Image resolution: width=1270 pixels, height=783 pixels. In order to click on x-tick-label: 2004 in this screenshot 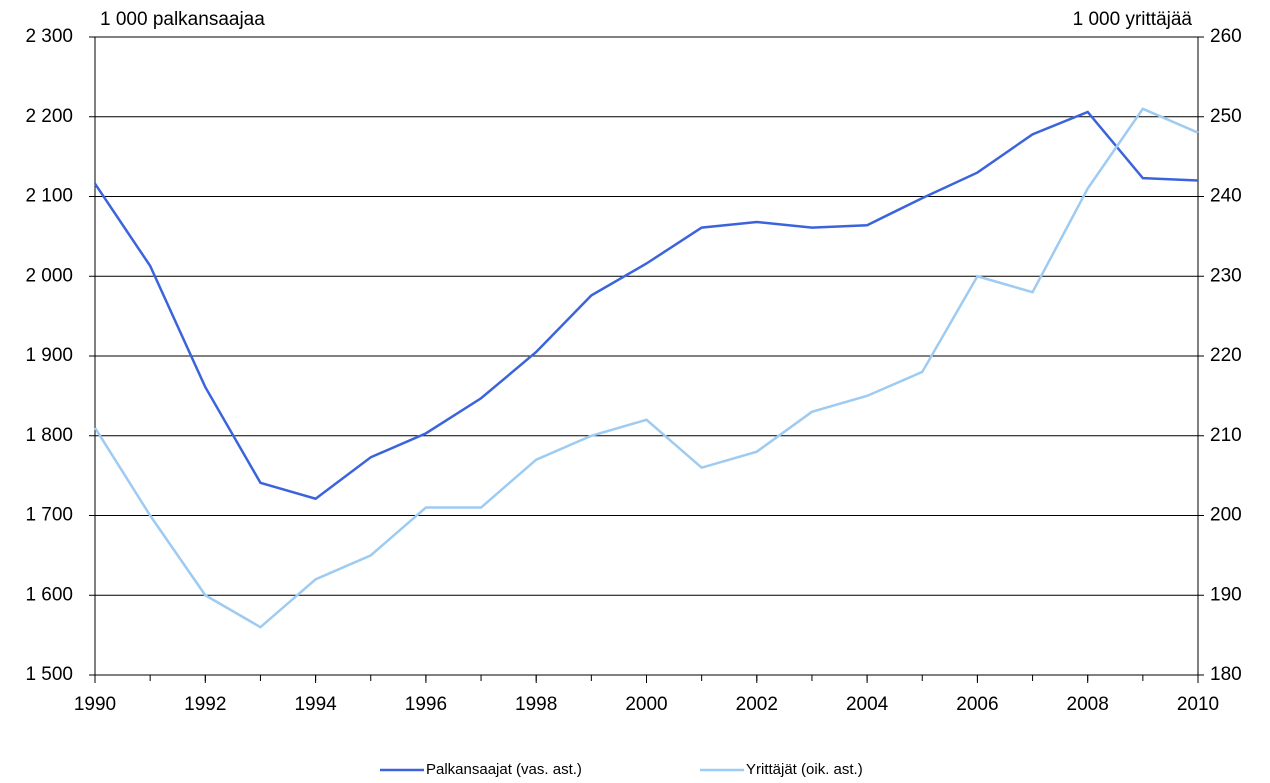, I will do `click(867, 704)`.